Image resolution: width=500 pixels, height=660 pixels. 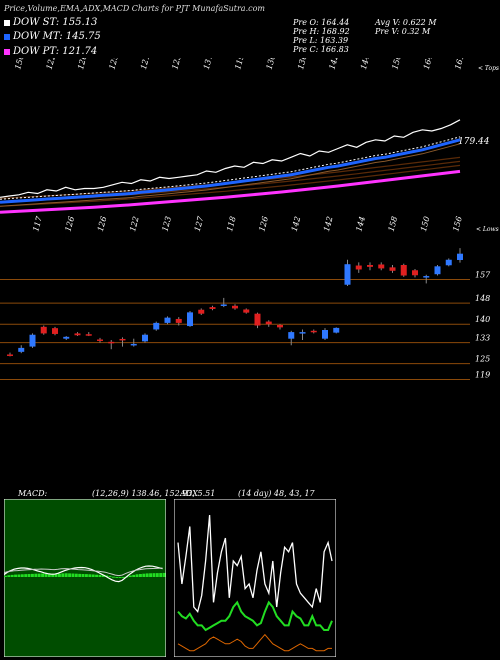 I want to click on ema-mid-shadow-line, so click(x=230, y=175).